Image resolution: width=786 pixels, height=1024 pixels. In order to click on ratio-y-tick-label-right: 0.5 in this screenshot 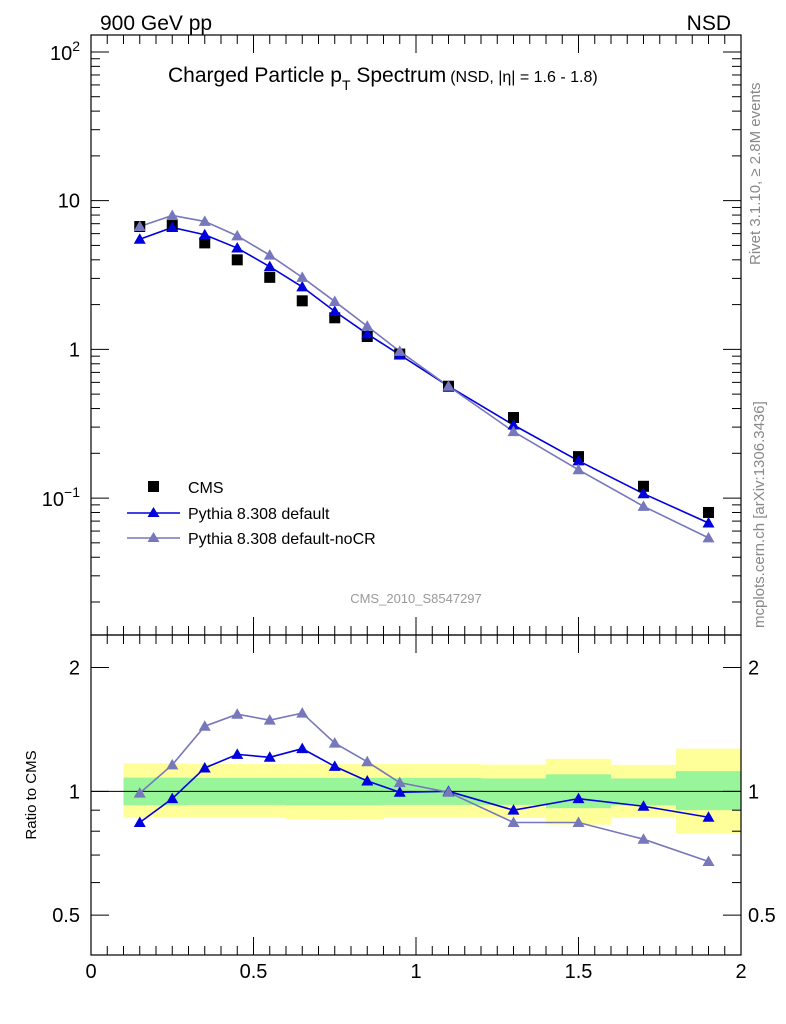, I will do `click(762, 916)`.